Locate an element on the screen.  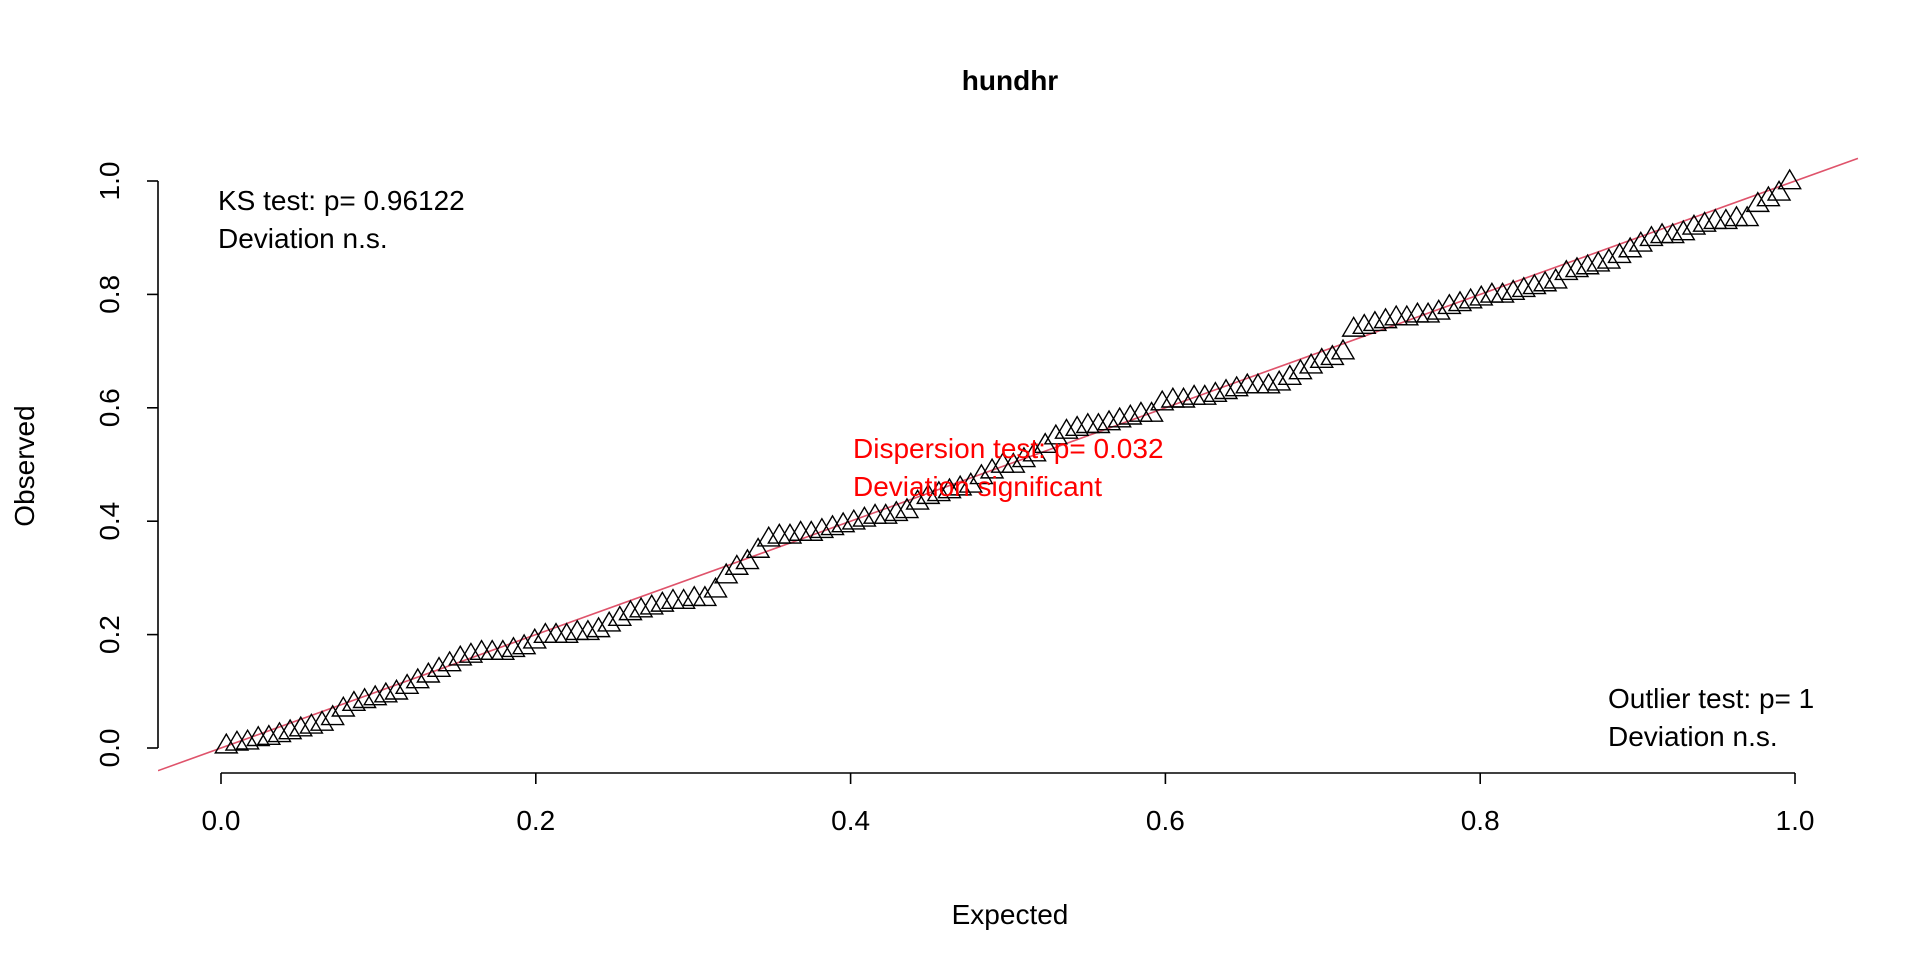
y-tick-label: 0.6 is located at coordinates (109, 407).